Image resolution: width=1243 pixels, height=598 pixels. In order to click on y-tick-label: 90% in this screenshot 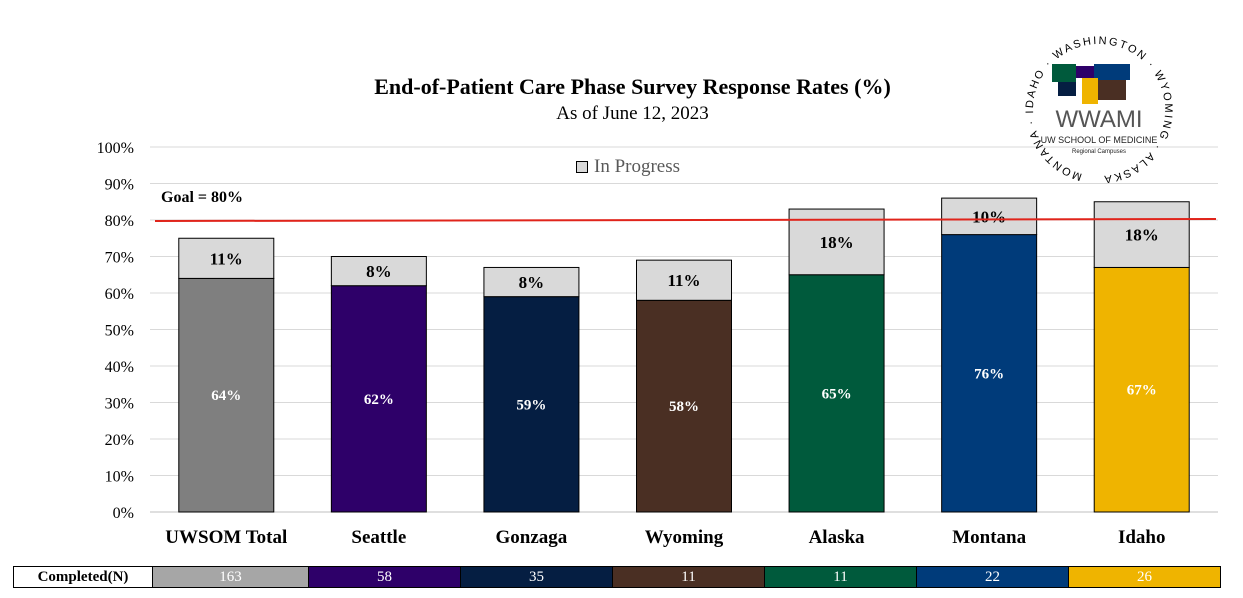, I will do `click(119, 185)`.